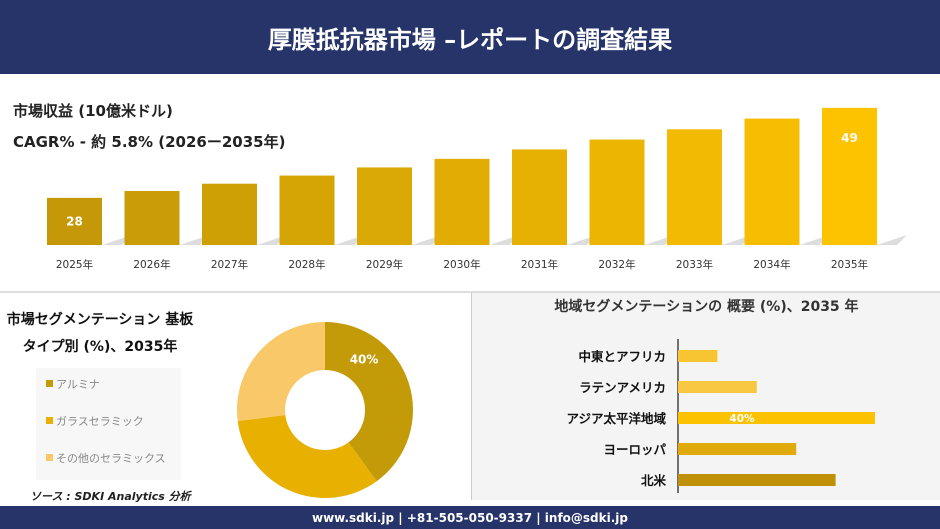 Image resolution: width=940 pixels, height=529 pixels. I want to click on legend-label: アルミナ, so click(78, 384).